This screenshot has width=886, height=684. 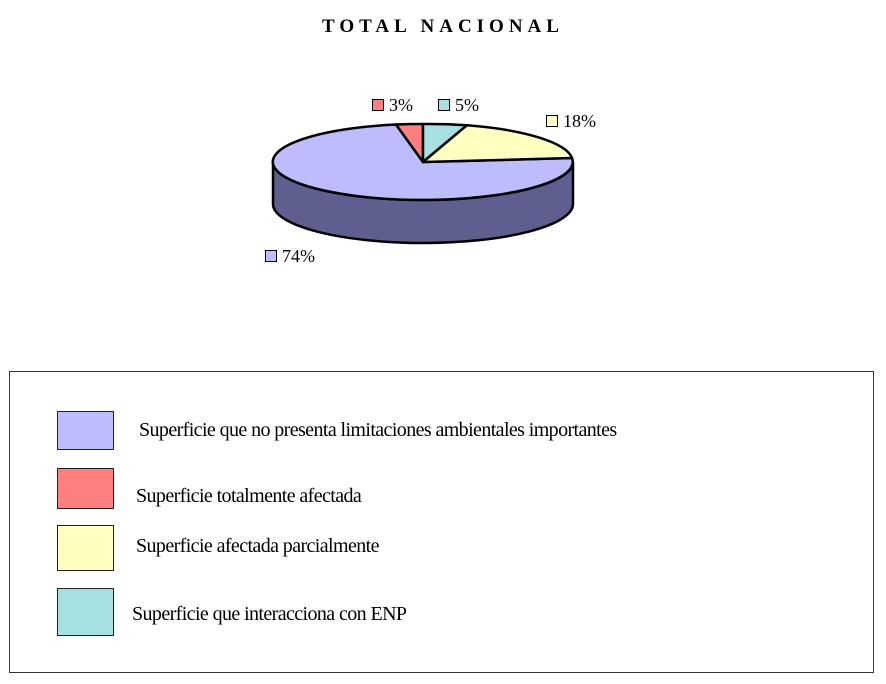 I want to click on label-value: 74%, so click(x=298, y=256).